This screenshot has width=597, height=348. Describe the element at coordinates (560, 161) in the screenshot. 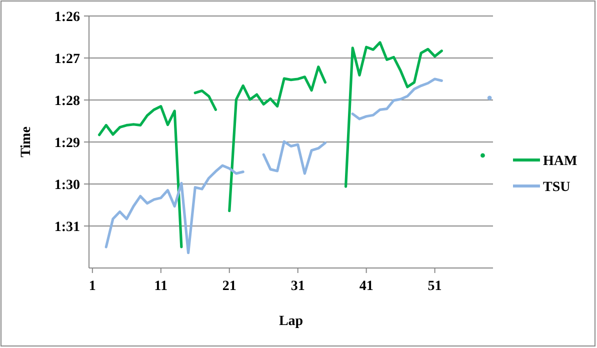

I see `legend-label: HAM` at that location.